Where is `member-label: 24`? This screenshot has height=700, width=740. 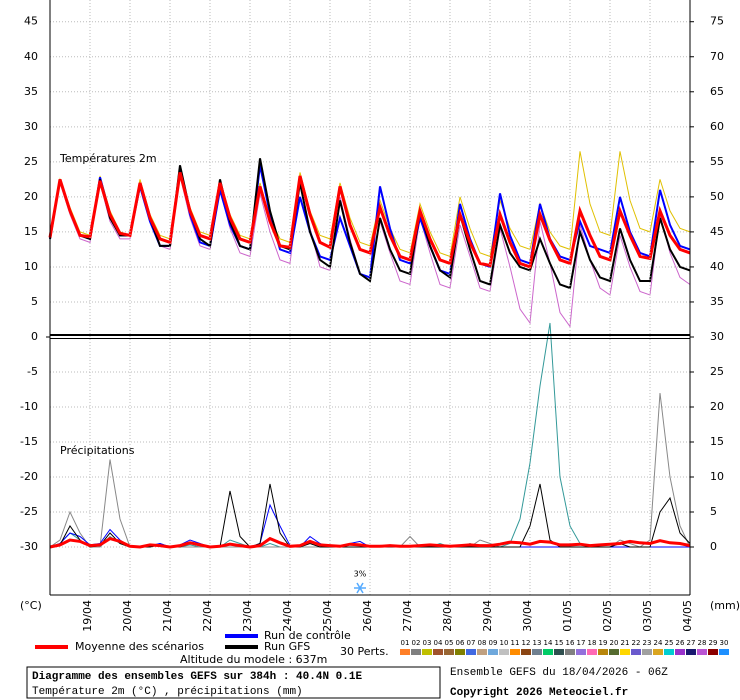
member-label: 24 is located at coordinates (658, 643).